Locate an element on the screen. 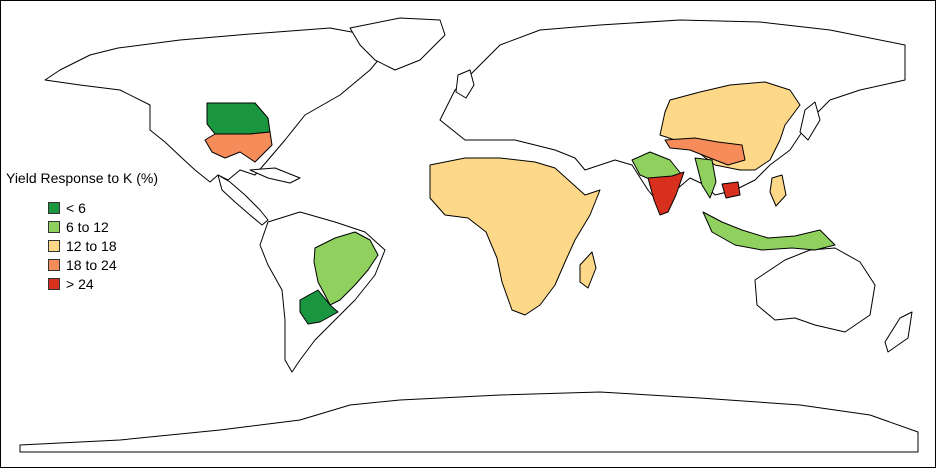 The width and height of the screenshot is (936, 468). region-southern-cone is located at coordinates (319, 307).